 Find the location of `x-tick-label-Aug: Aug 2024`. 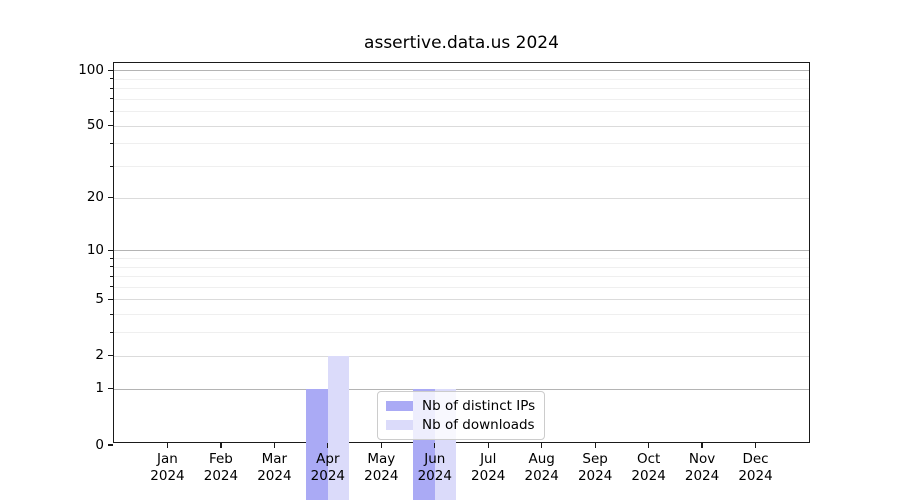

x-tick-label-Aug: Aug 2024 is located at coordinates (542, 467).